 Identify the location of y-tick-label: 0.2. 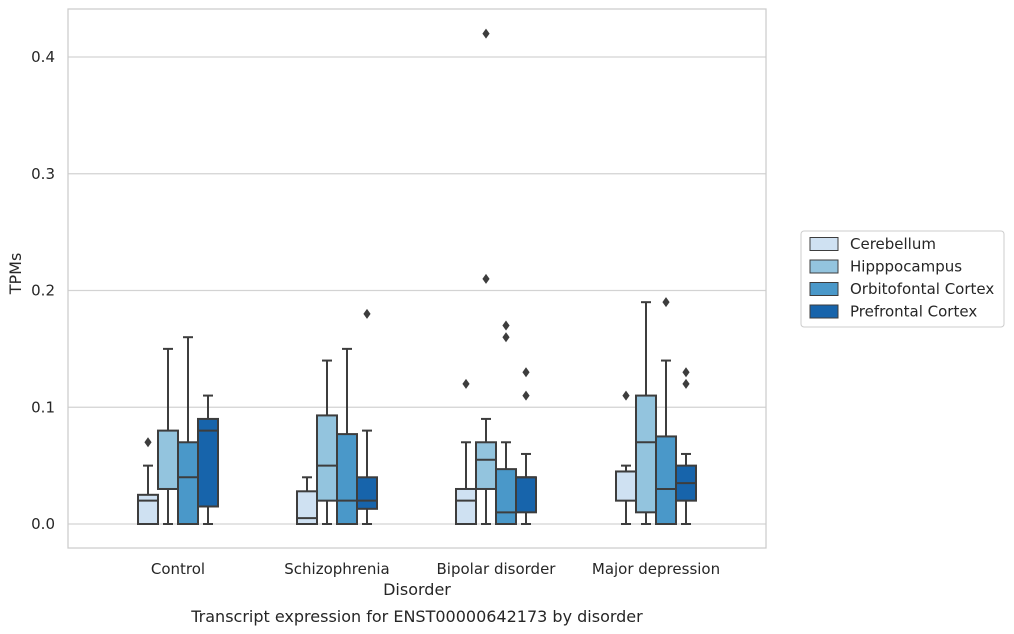
(43, 291).